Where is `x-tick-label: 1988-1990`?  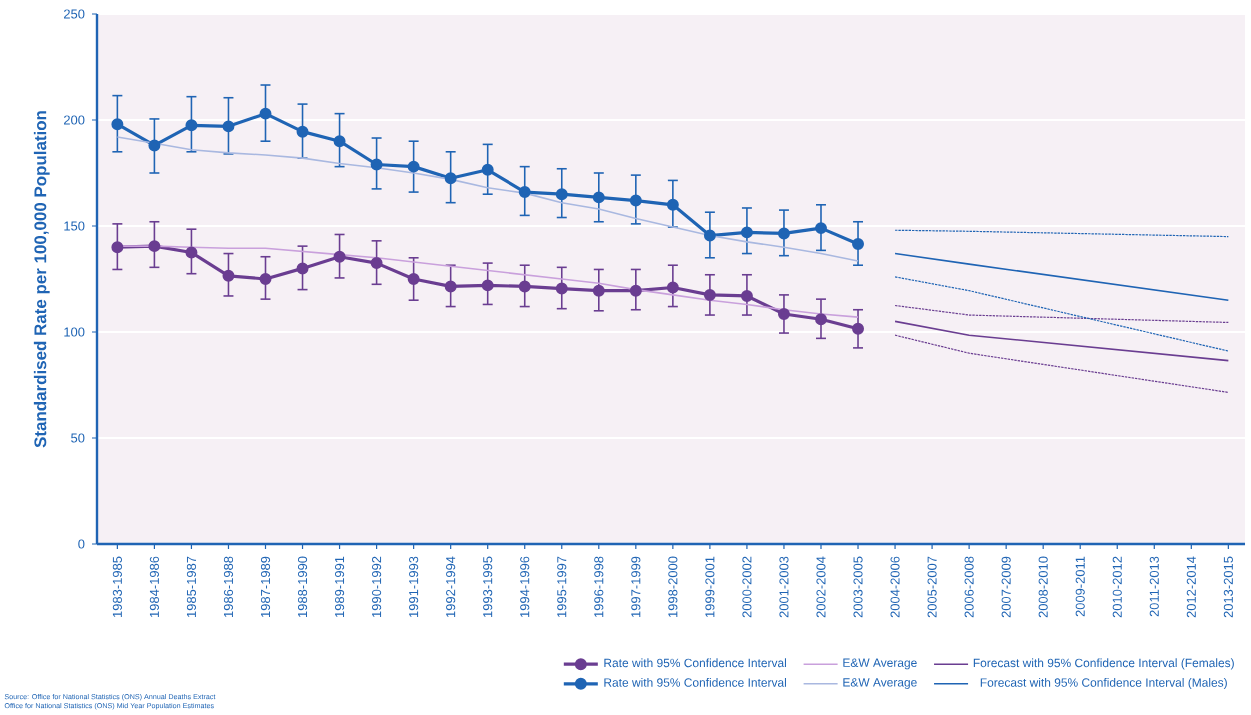 x-tick-label: 1988-1990 is located at coordinates (302, 586).